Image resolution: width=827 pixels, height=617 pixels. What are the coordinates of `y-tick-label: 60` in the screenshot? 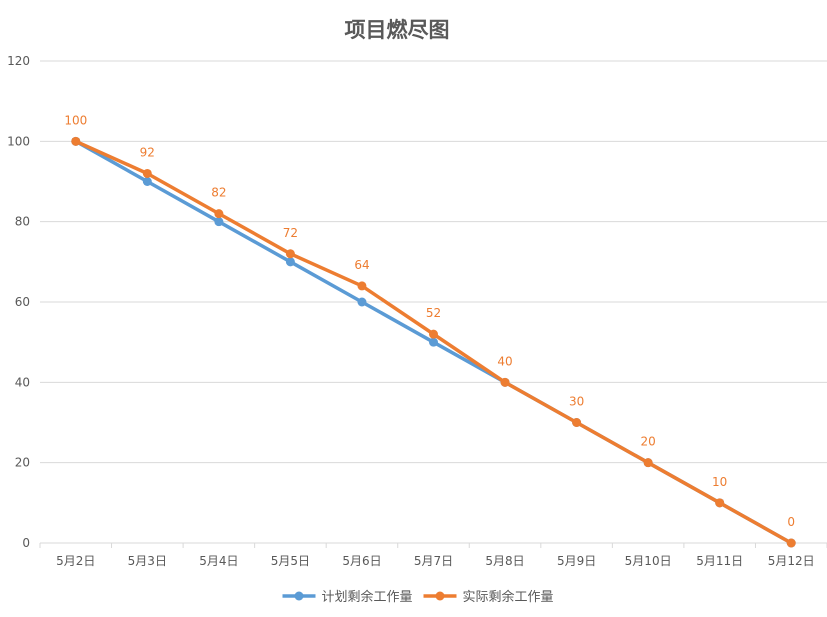 It's located at (22, 302).